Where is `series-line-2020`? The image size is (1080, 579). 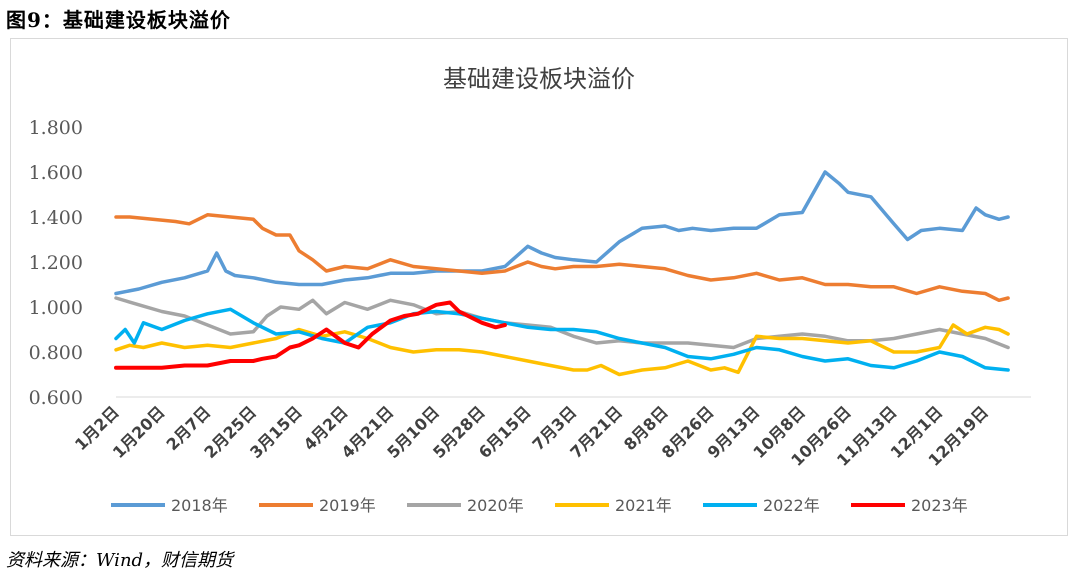
series-line-2020 is located at coordinates (562, 323).